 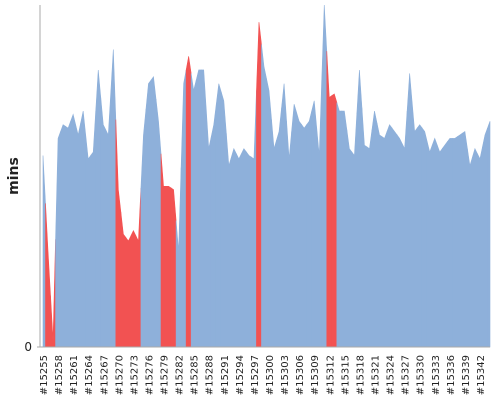 I want to click on x-tick-label: #15255, so click(x=44, y=375).